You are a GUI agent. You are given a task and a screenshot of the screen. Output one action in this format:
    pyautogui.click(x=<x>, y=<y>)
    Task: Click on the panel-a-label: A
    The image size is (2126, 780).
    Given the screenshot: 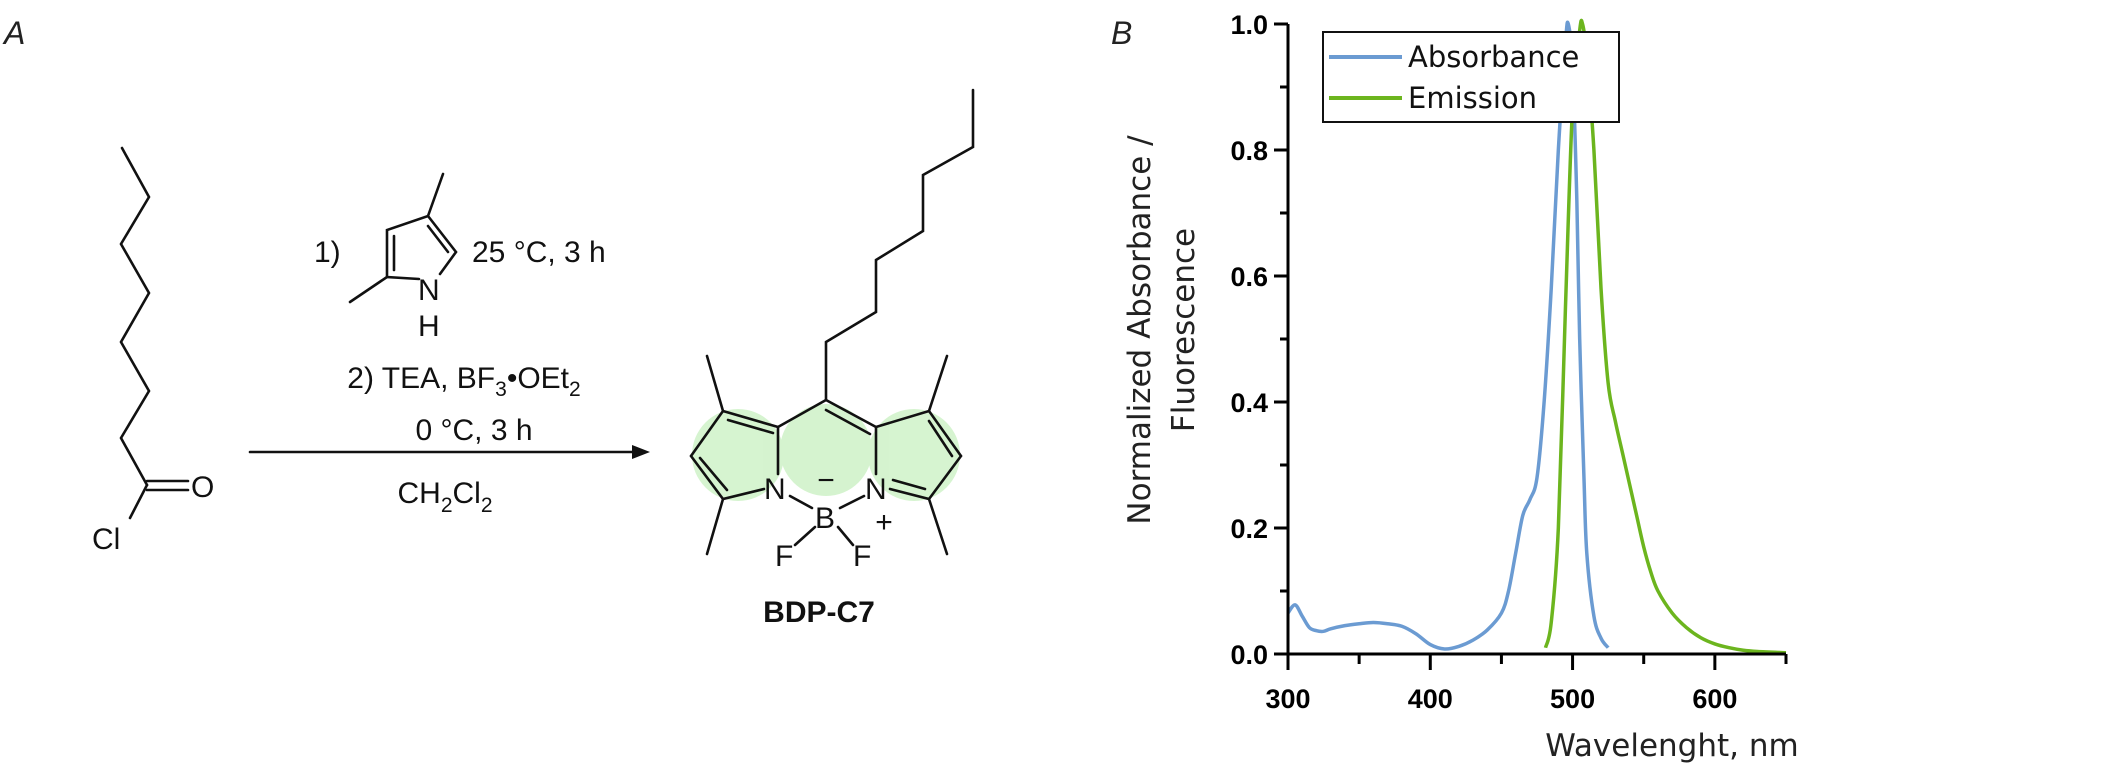 What is the action you would take?
    pyautogui.click(x=13, y=33)
    